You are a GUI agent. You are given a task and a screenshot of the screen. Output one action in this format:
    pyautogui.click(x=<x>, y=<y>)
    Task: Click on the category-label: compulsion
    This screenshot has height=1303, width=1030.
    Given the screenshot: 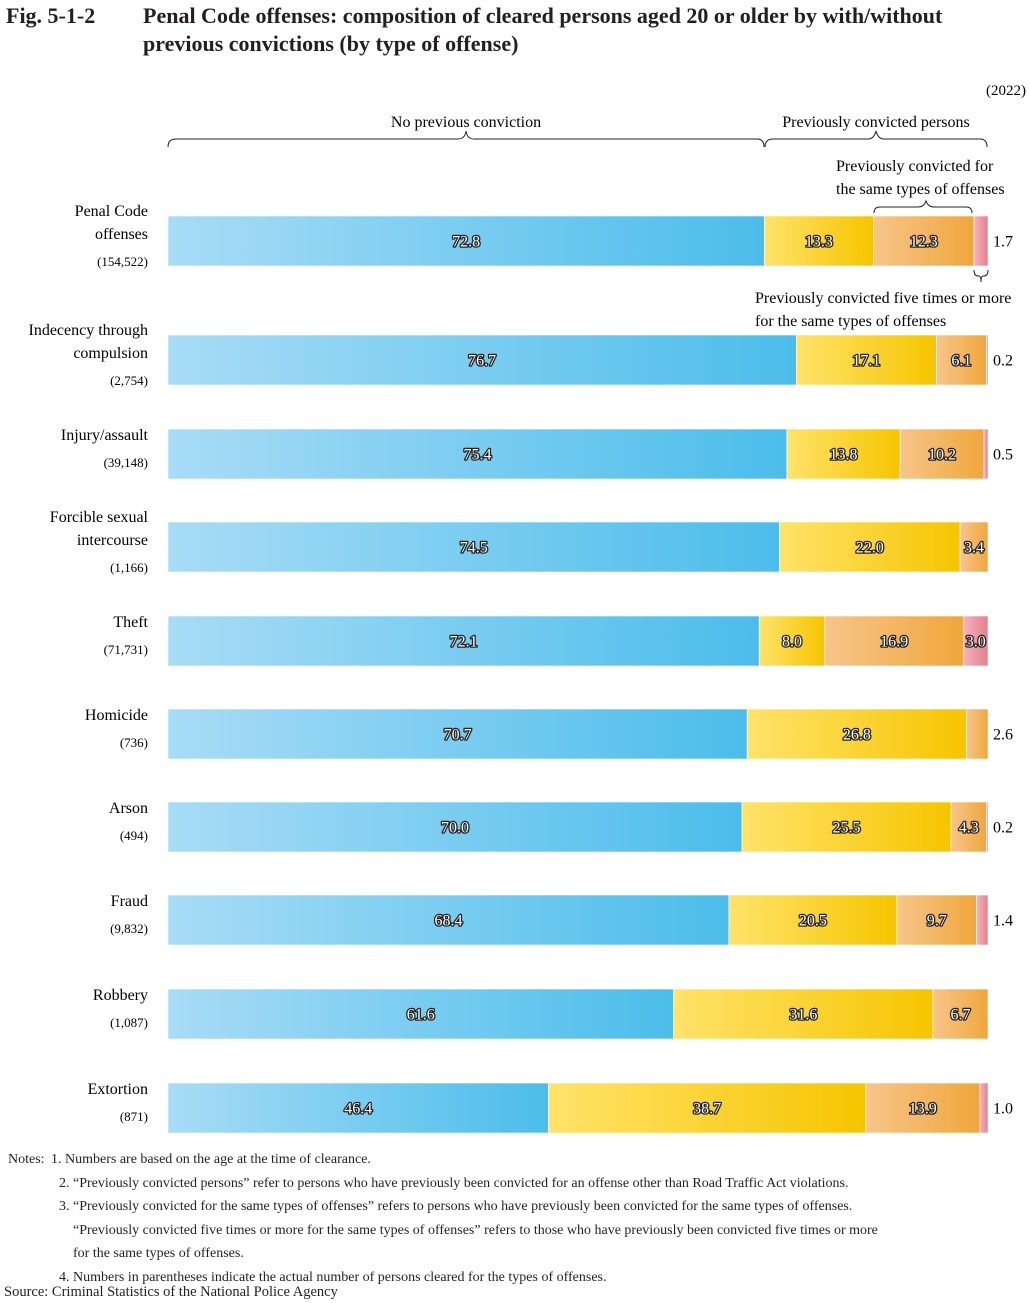 What is the action you would take?
    pyautogui.click(x=110, y=353)
    